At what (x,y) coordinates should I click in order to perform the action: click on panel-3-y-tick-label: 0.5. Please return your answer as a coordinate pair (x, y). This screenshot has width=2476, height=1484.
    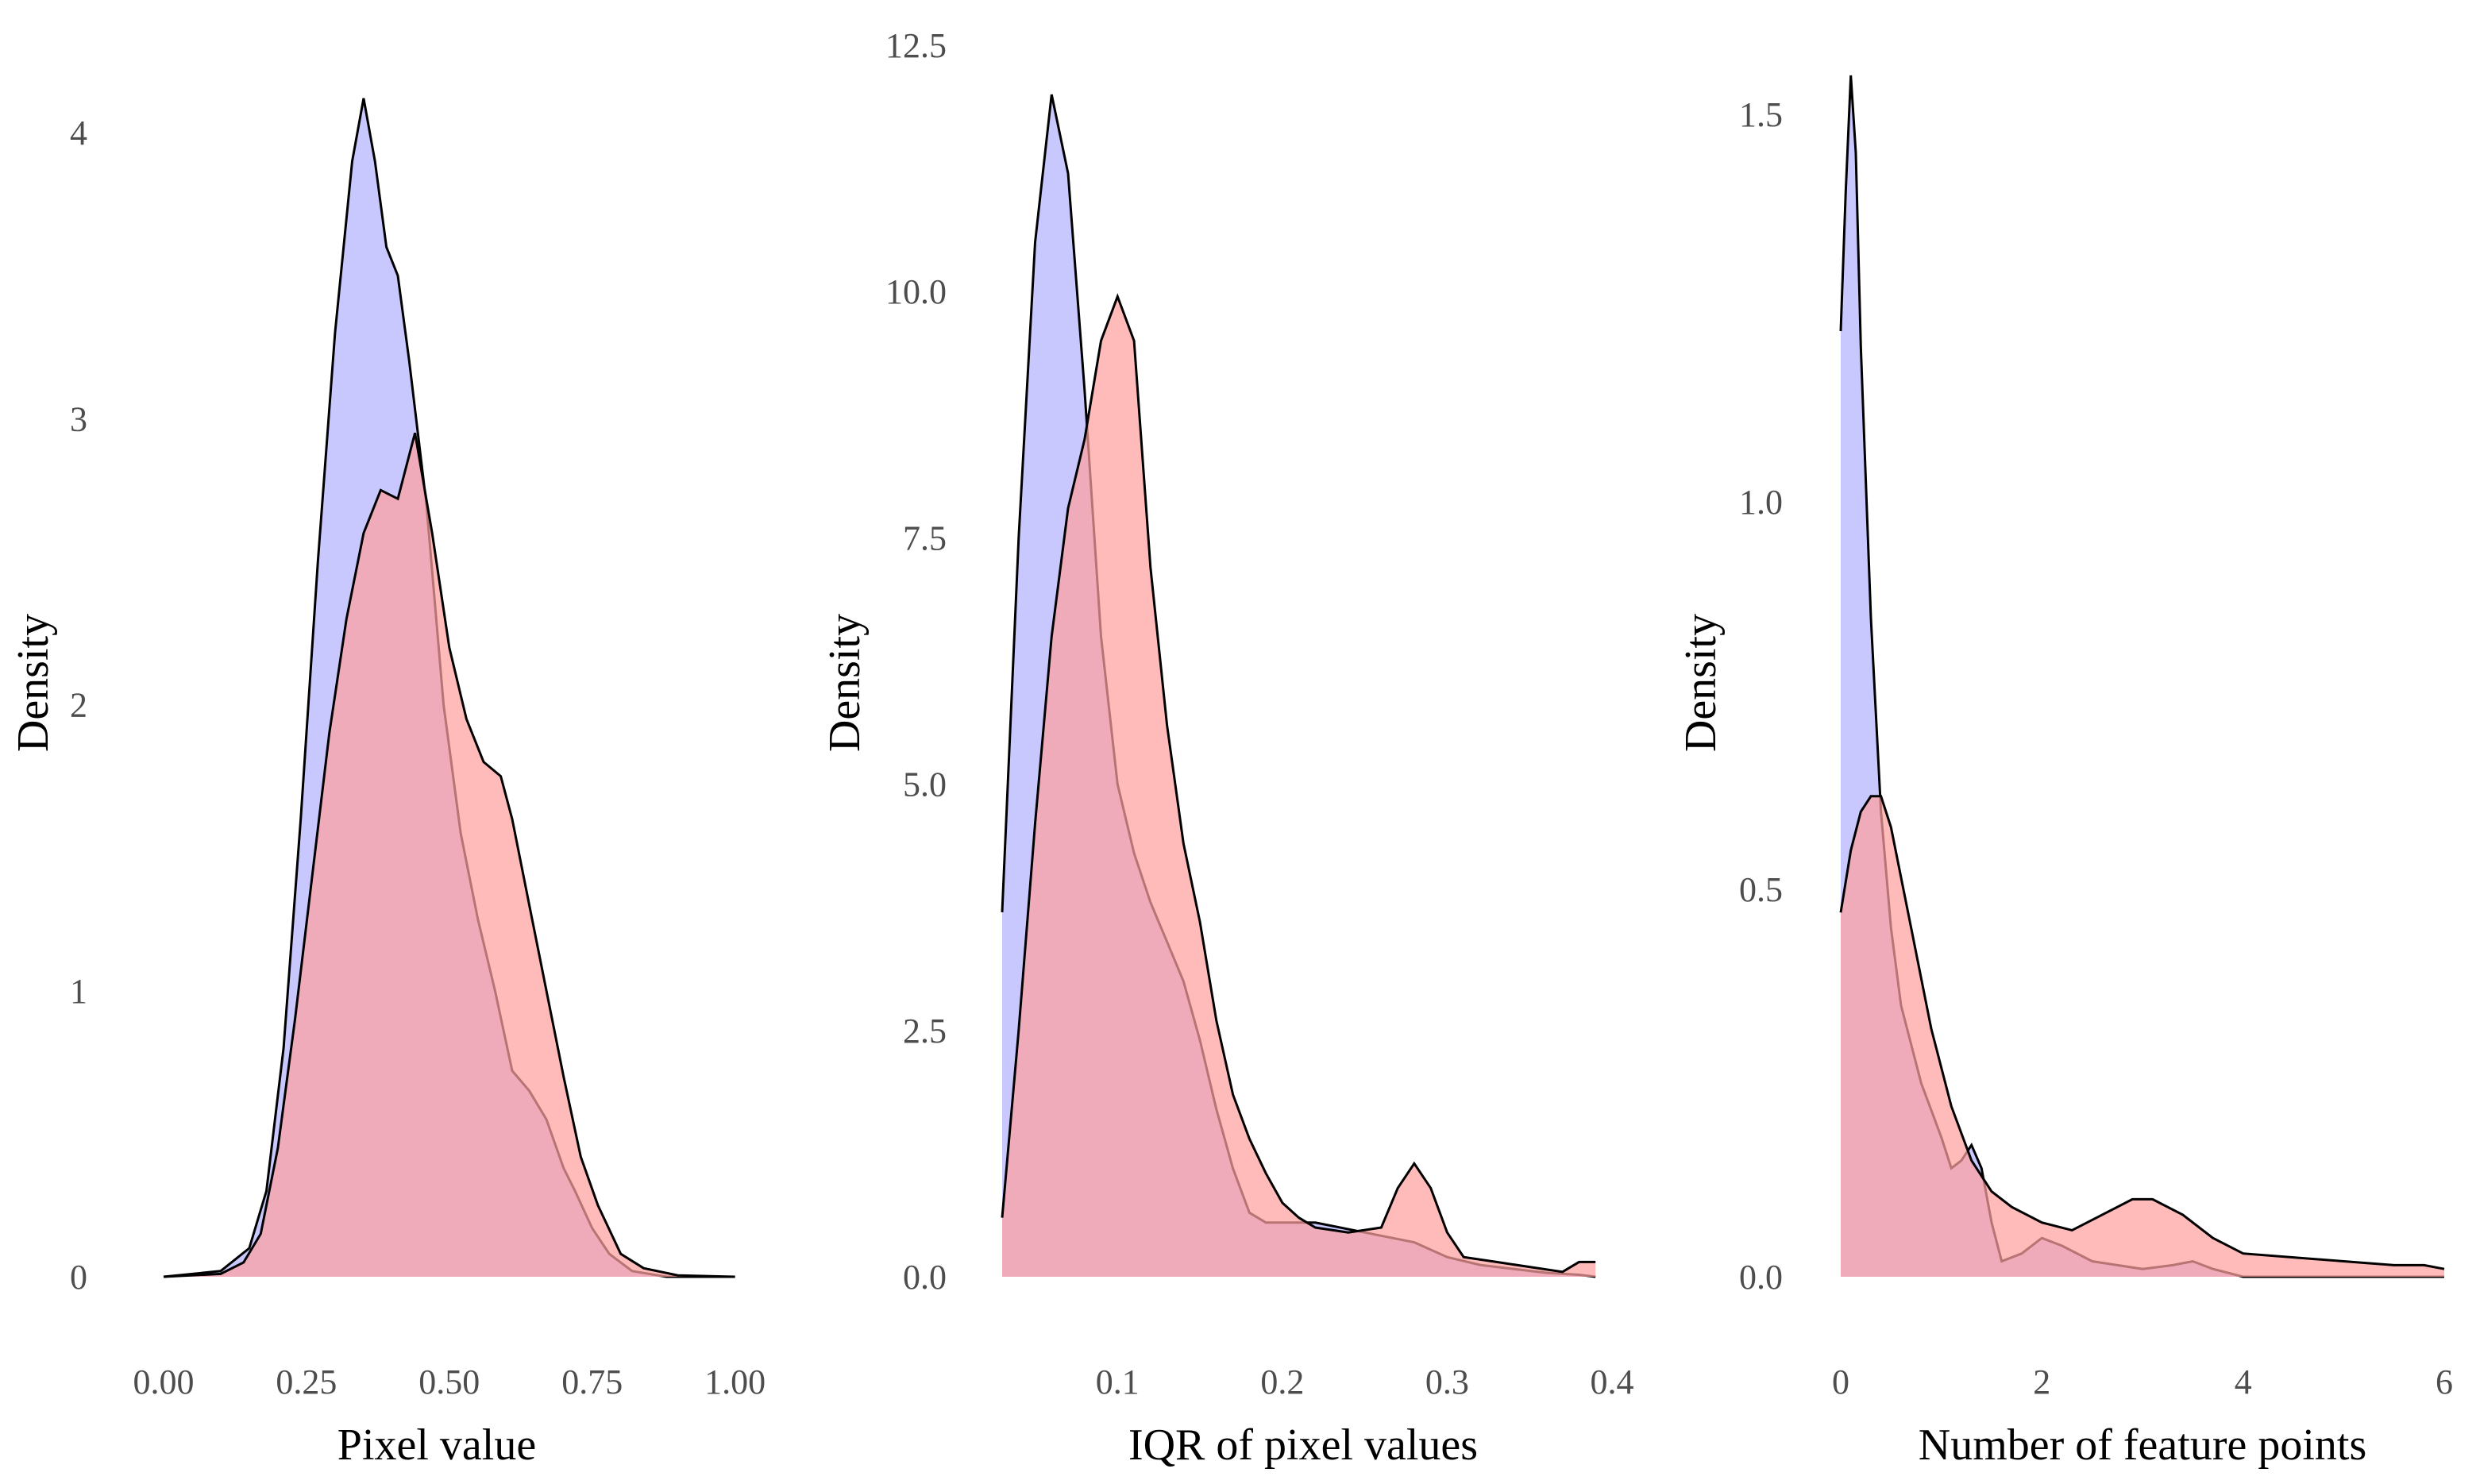
    Looking at the image, I should click on (1761, 889).